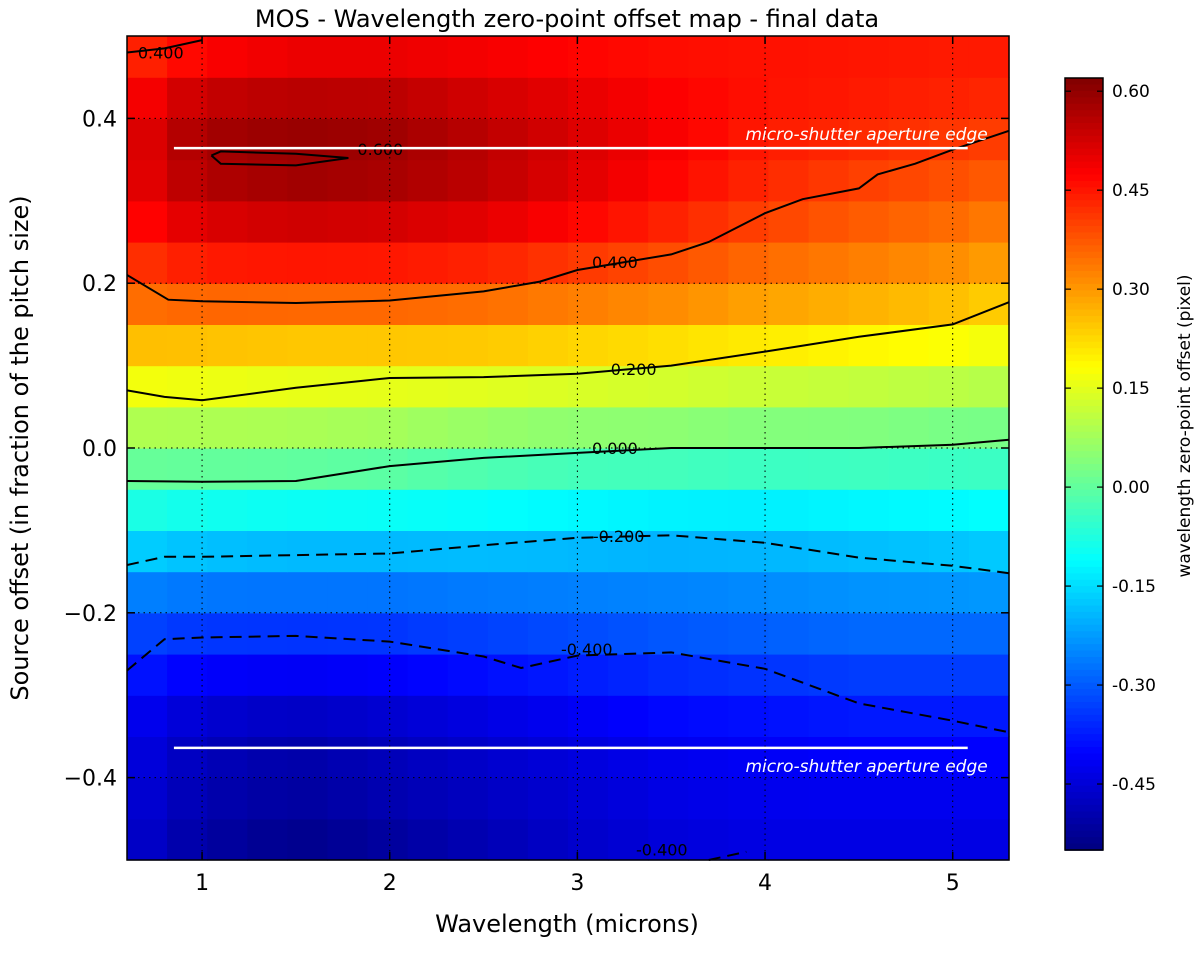  Describe the element at coordinates (867, 767) in the screenshot. I see `aperture-edge-label: micro-shutter aperture edge` at that location.